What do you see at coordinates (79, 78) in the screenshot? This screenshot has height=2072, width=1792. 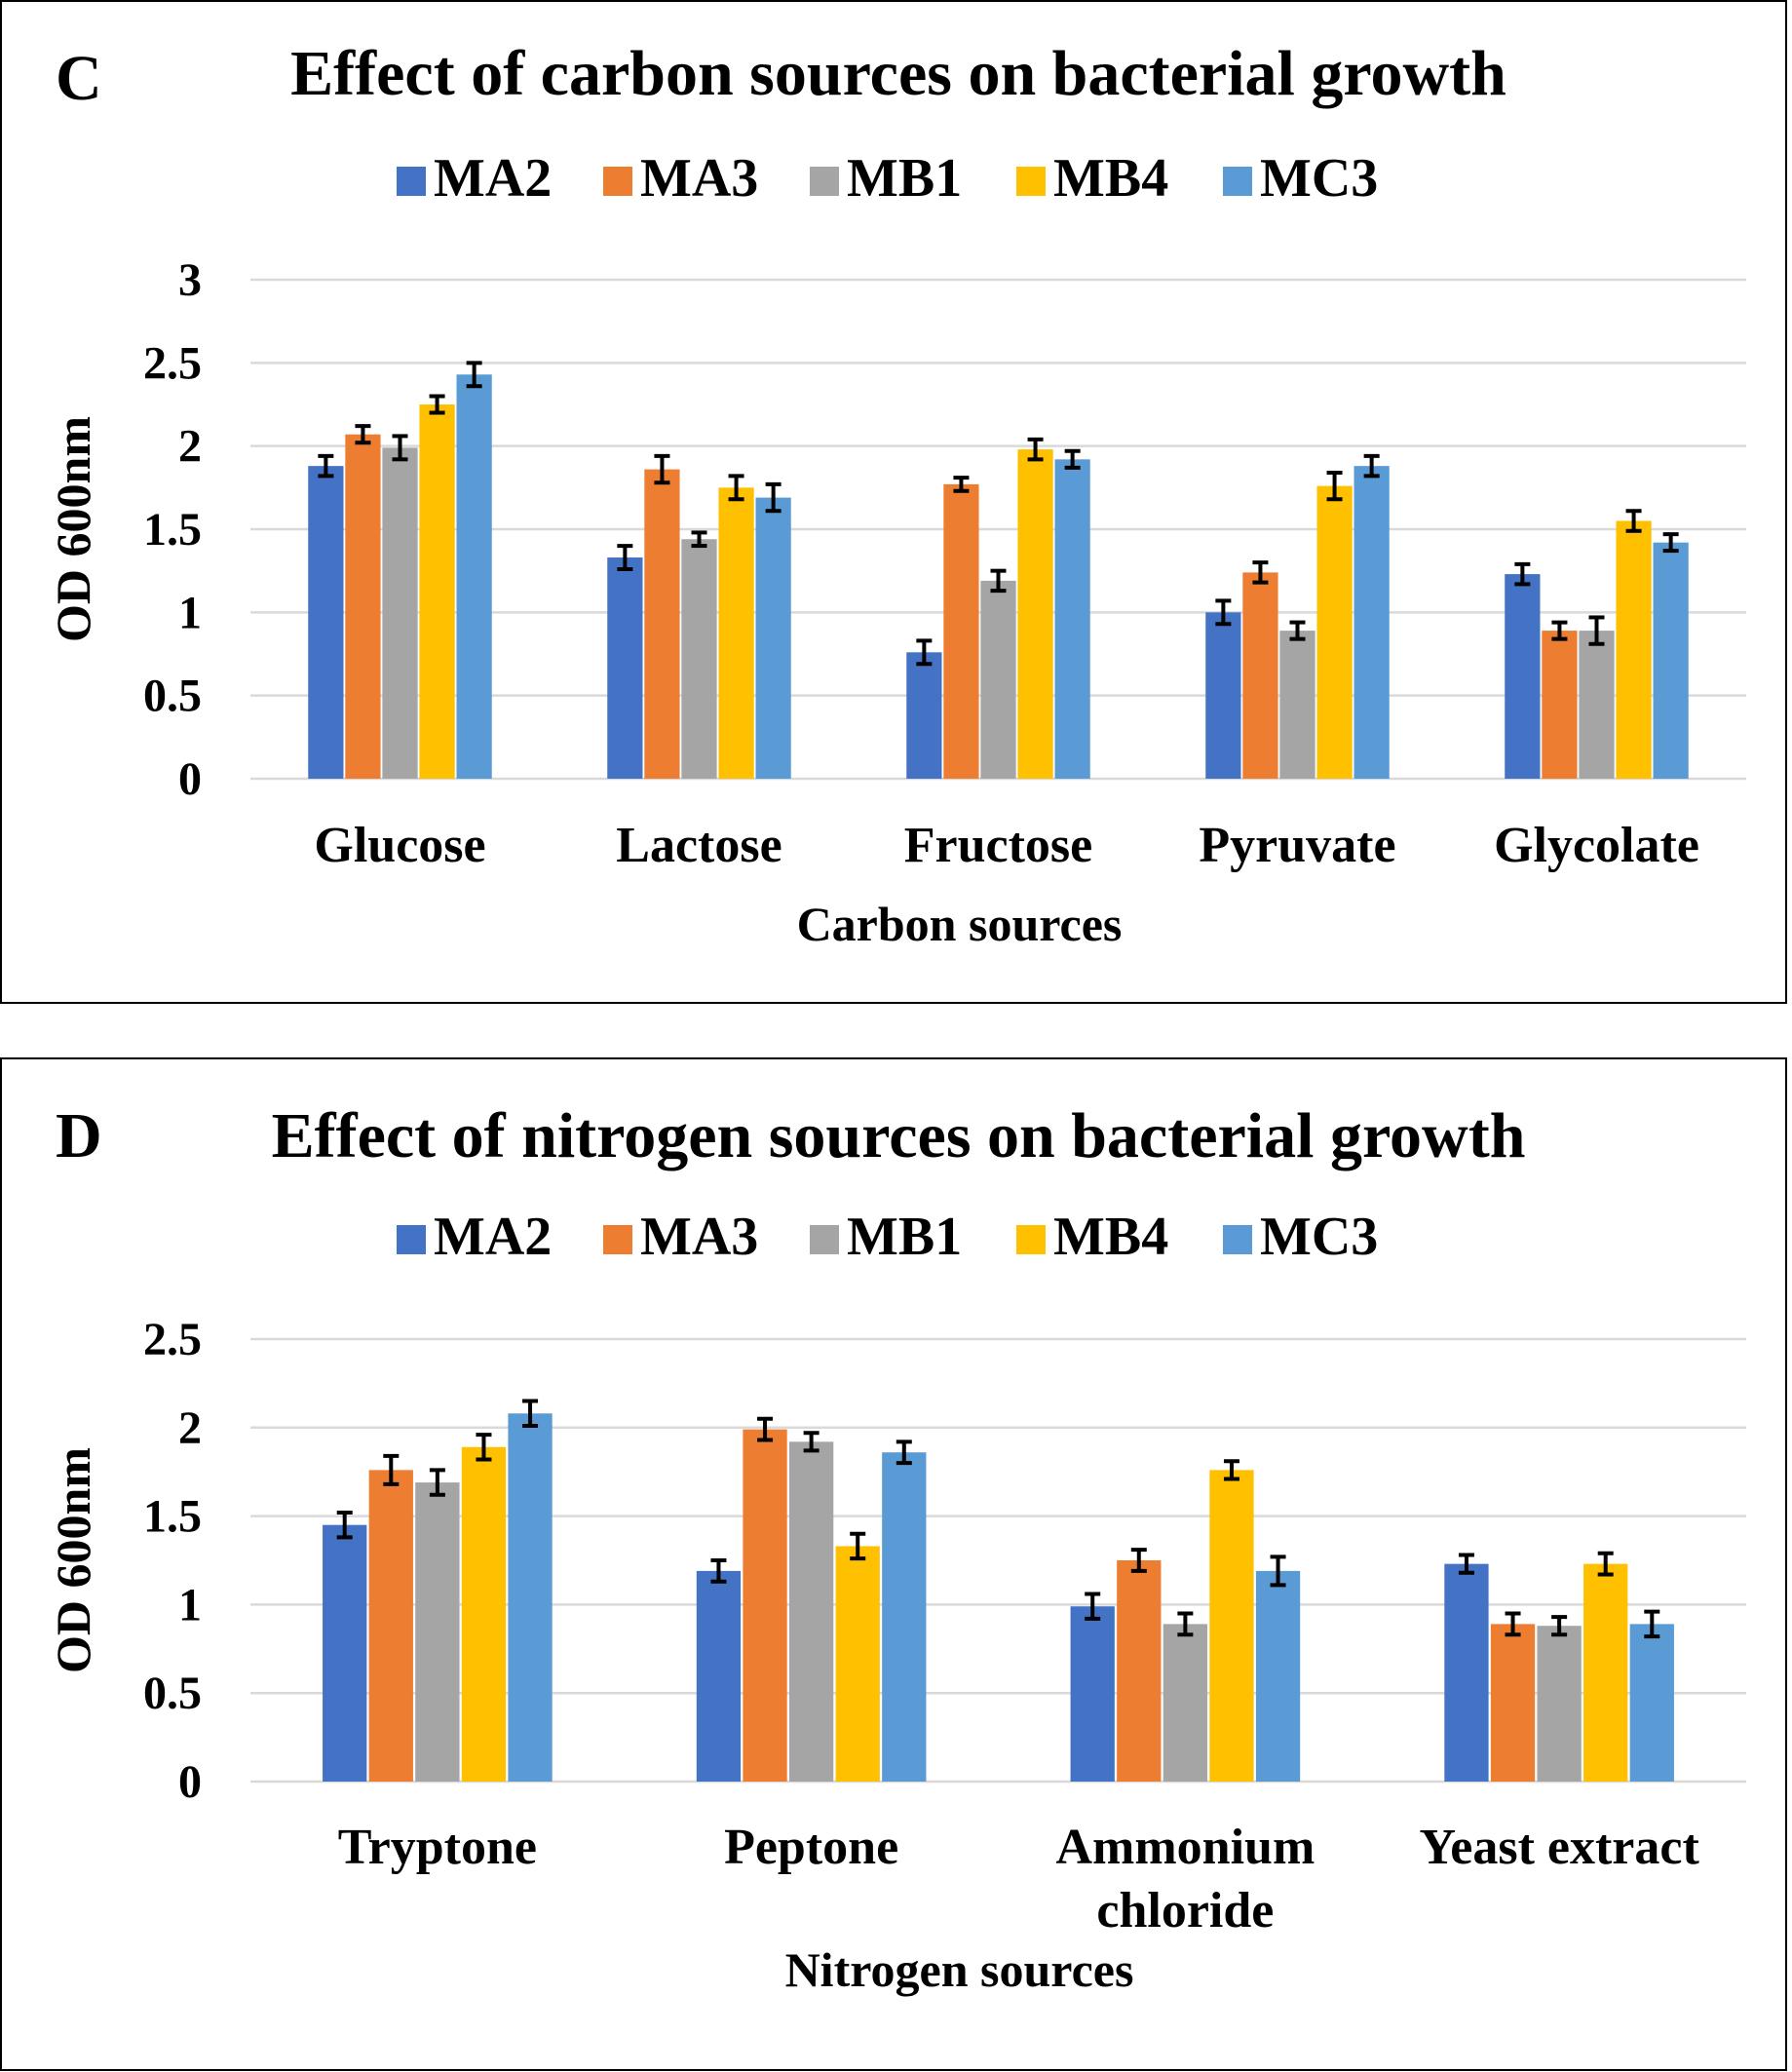 I see `panel-label-c: C` at bounding box center [79, 78].